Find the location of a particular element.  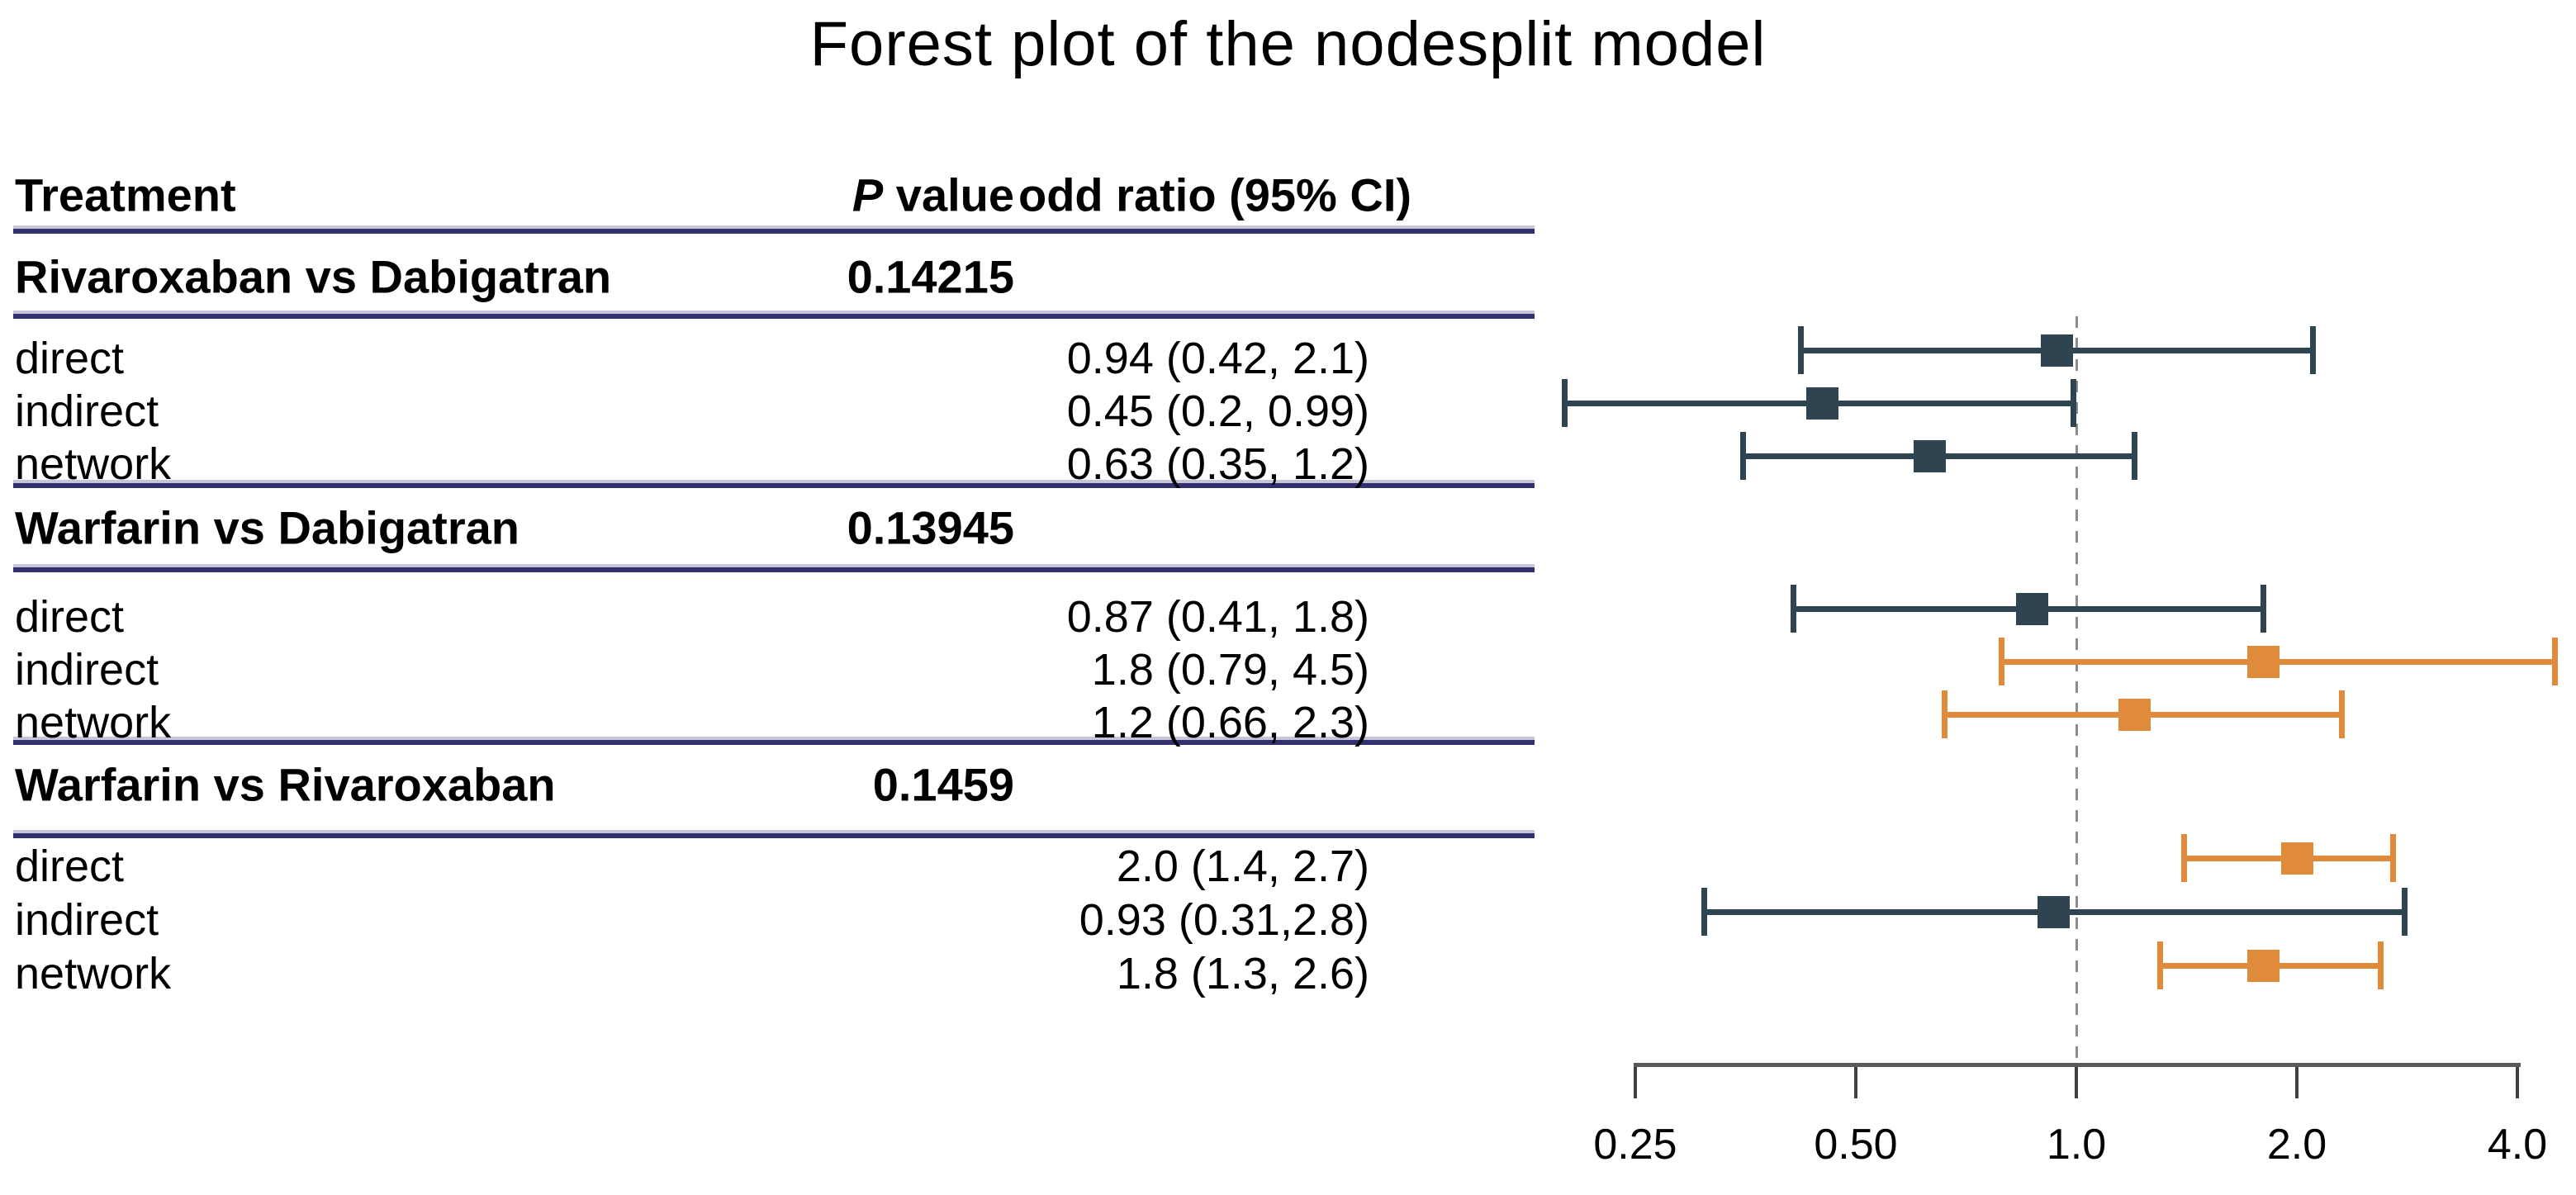

group-p-value: 0.1459 is located at coordinates (943, 784).